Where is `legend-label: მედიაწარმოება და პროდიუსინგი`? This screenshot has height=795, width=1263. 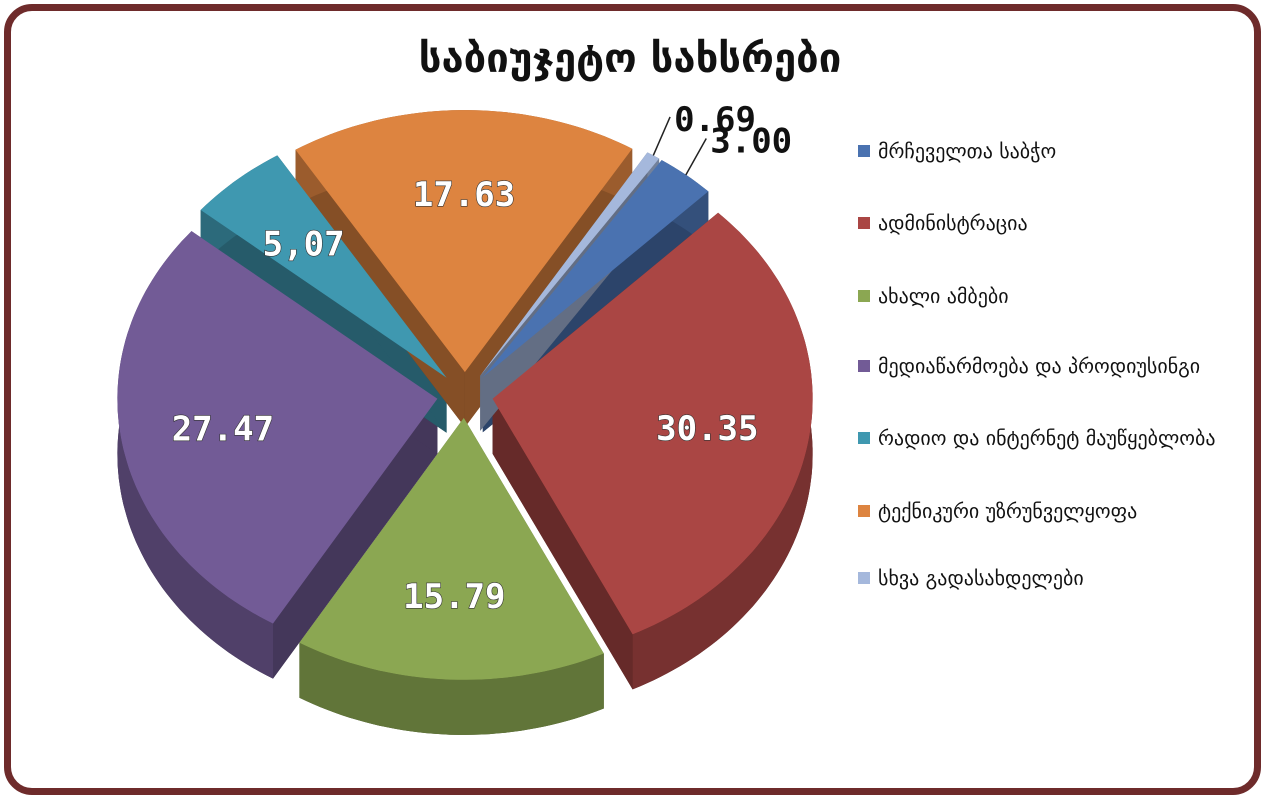
legend-label: მედიაწარმოება და პროდიუსინგი is located at coordinates (1039, 366).